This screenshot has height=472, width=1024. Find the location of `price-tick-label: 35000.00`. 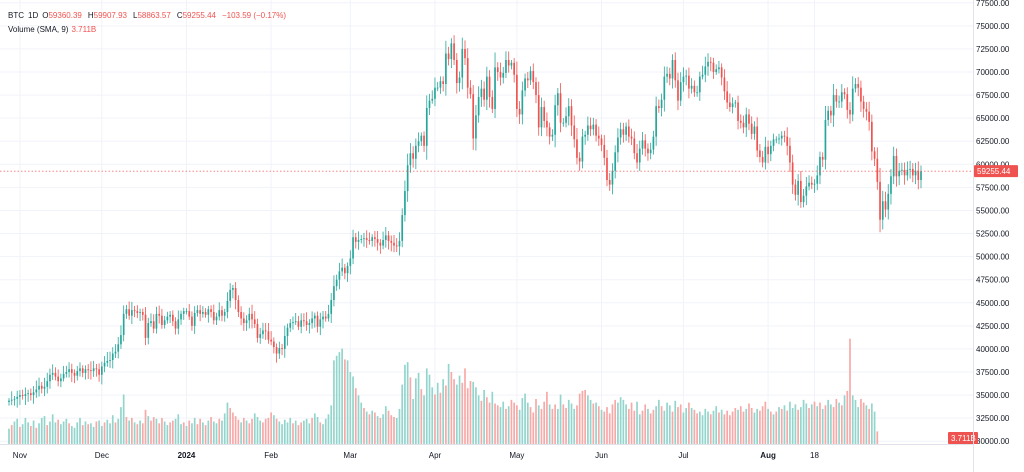

price-tick-label: 35000.00 is located at coordinates (993, 395).